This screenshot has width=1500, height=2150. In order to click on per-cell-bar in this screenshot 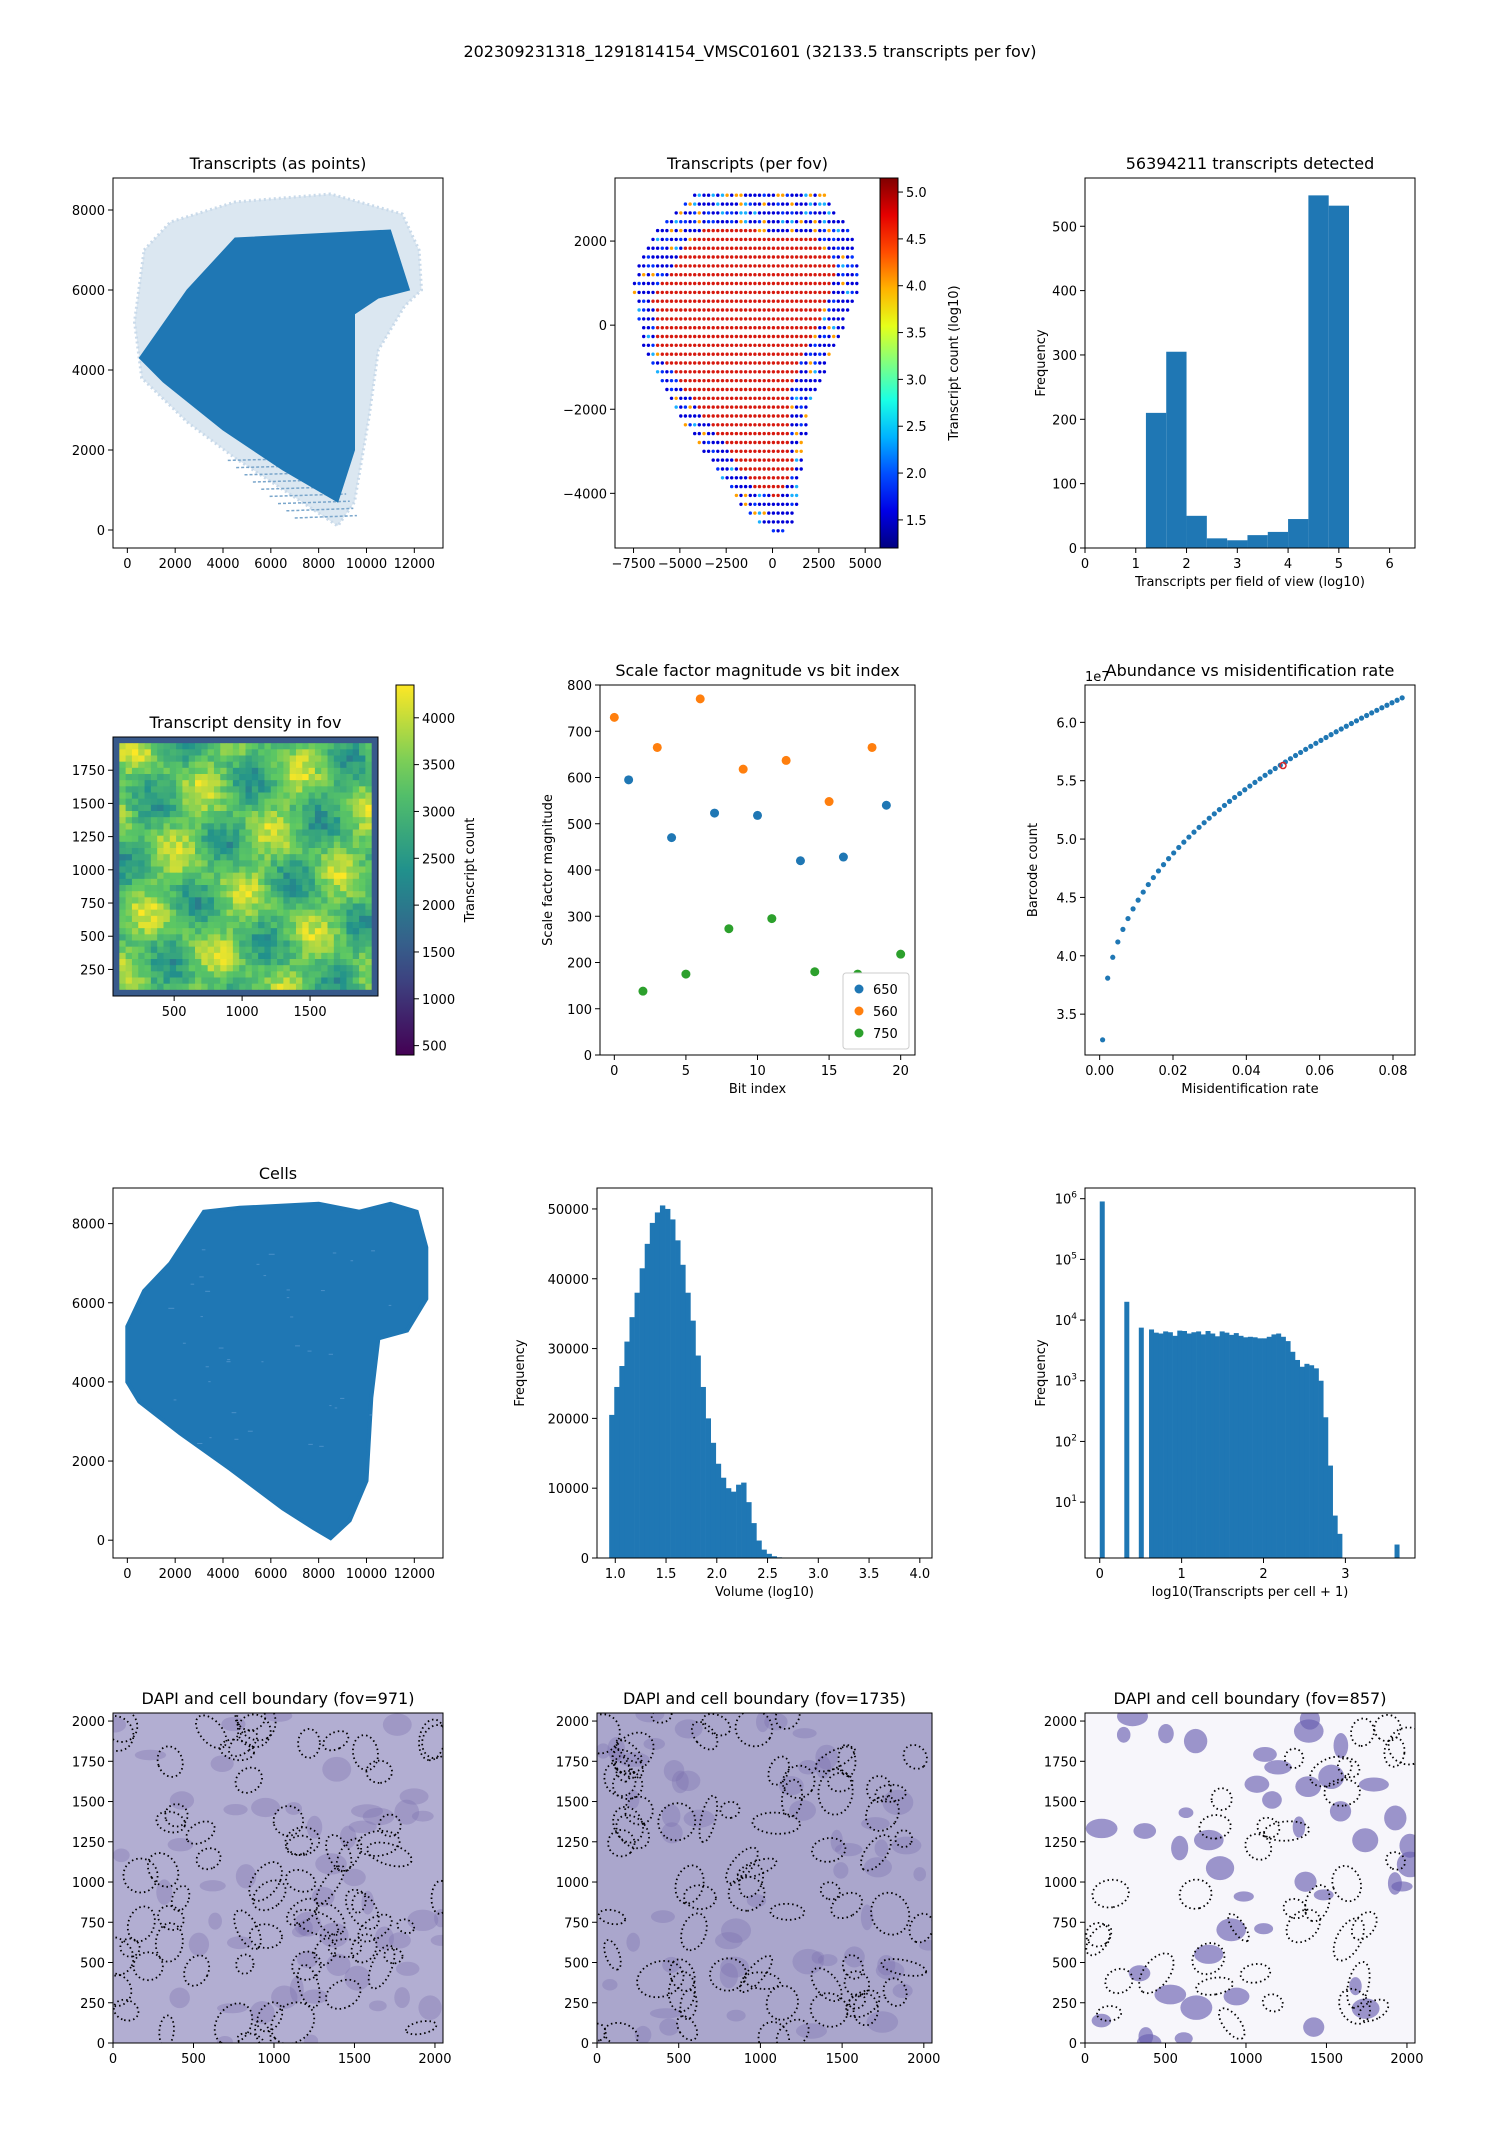, I will do `click(1141, 1442)`.